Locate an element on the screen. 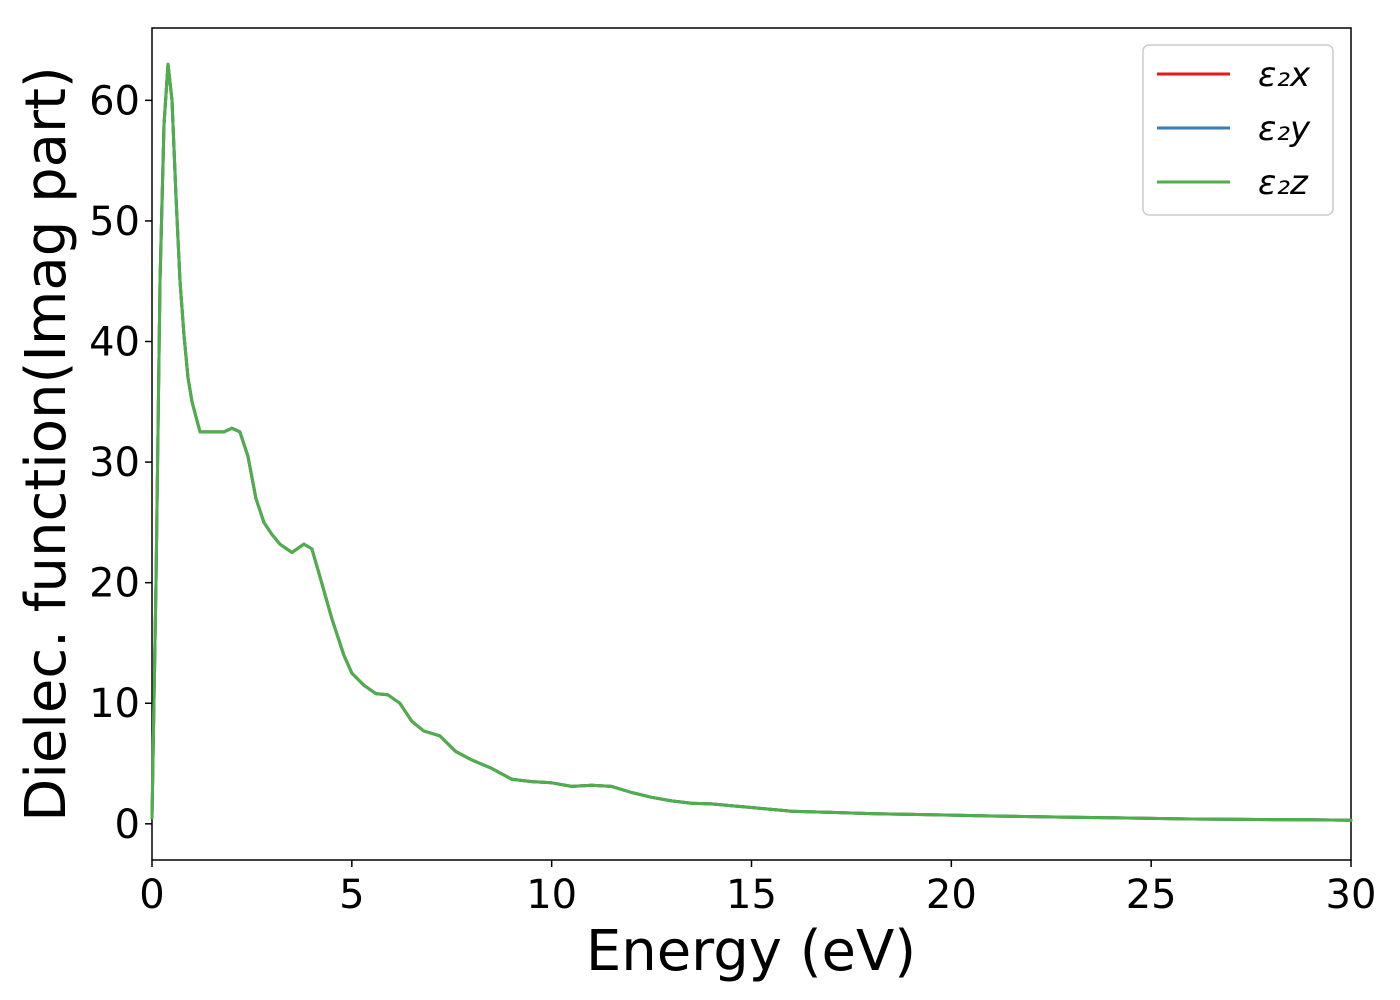  y-tick-label: 20 is located at coordinates (114, 584).